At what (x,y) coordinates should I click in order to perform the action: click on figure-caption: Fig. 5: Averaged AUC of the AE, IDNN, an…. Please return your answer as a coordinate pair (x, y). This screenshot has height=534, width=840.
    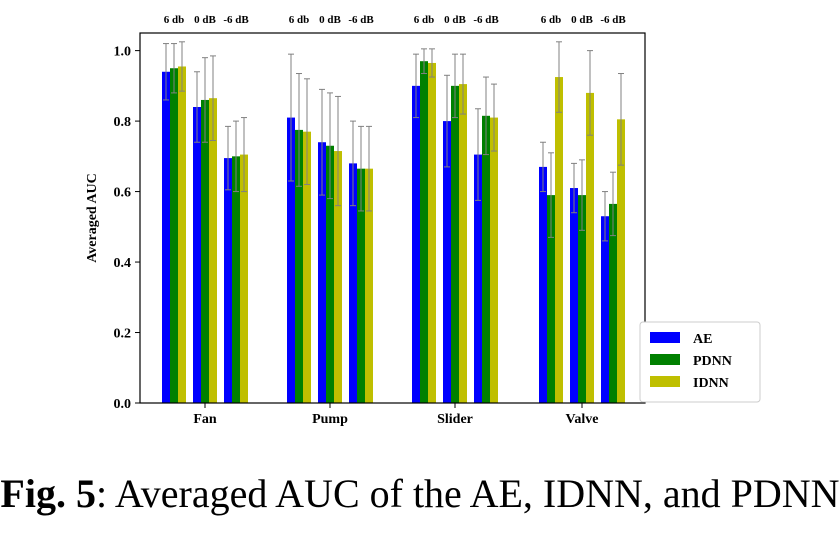
    Looking at the image, I should click on (420, 493).